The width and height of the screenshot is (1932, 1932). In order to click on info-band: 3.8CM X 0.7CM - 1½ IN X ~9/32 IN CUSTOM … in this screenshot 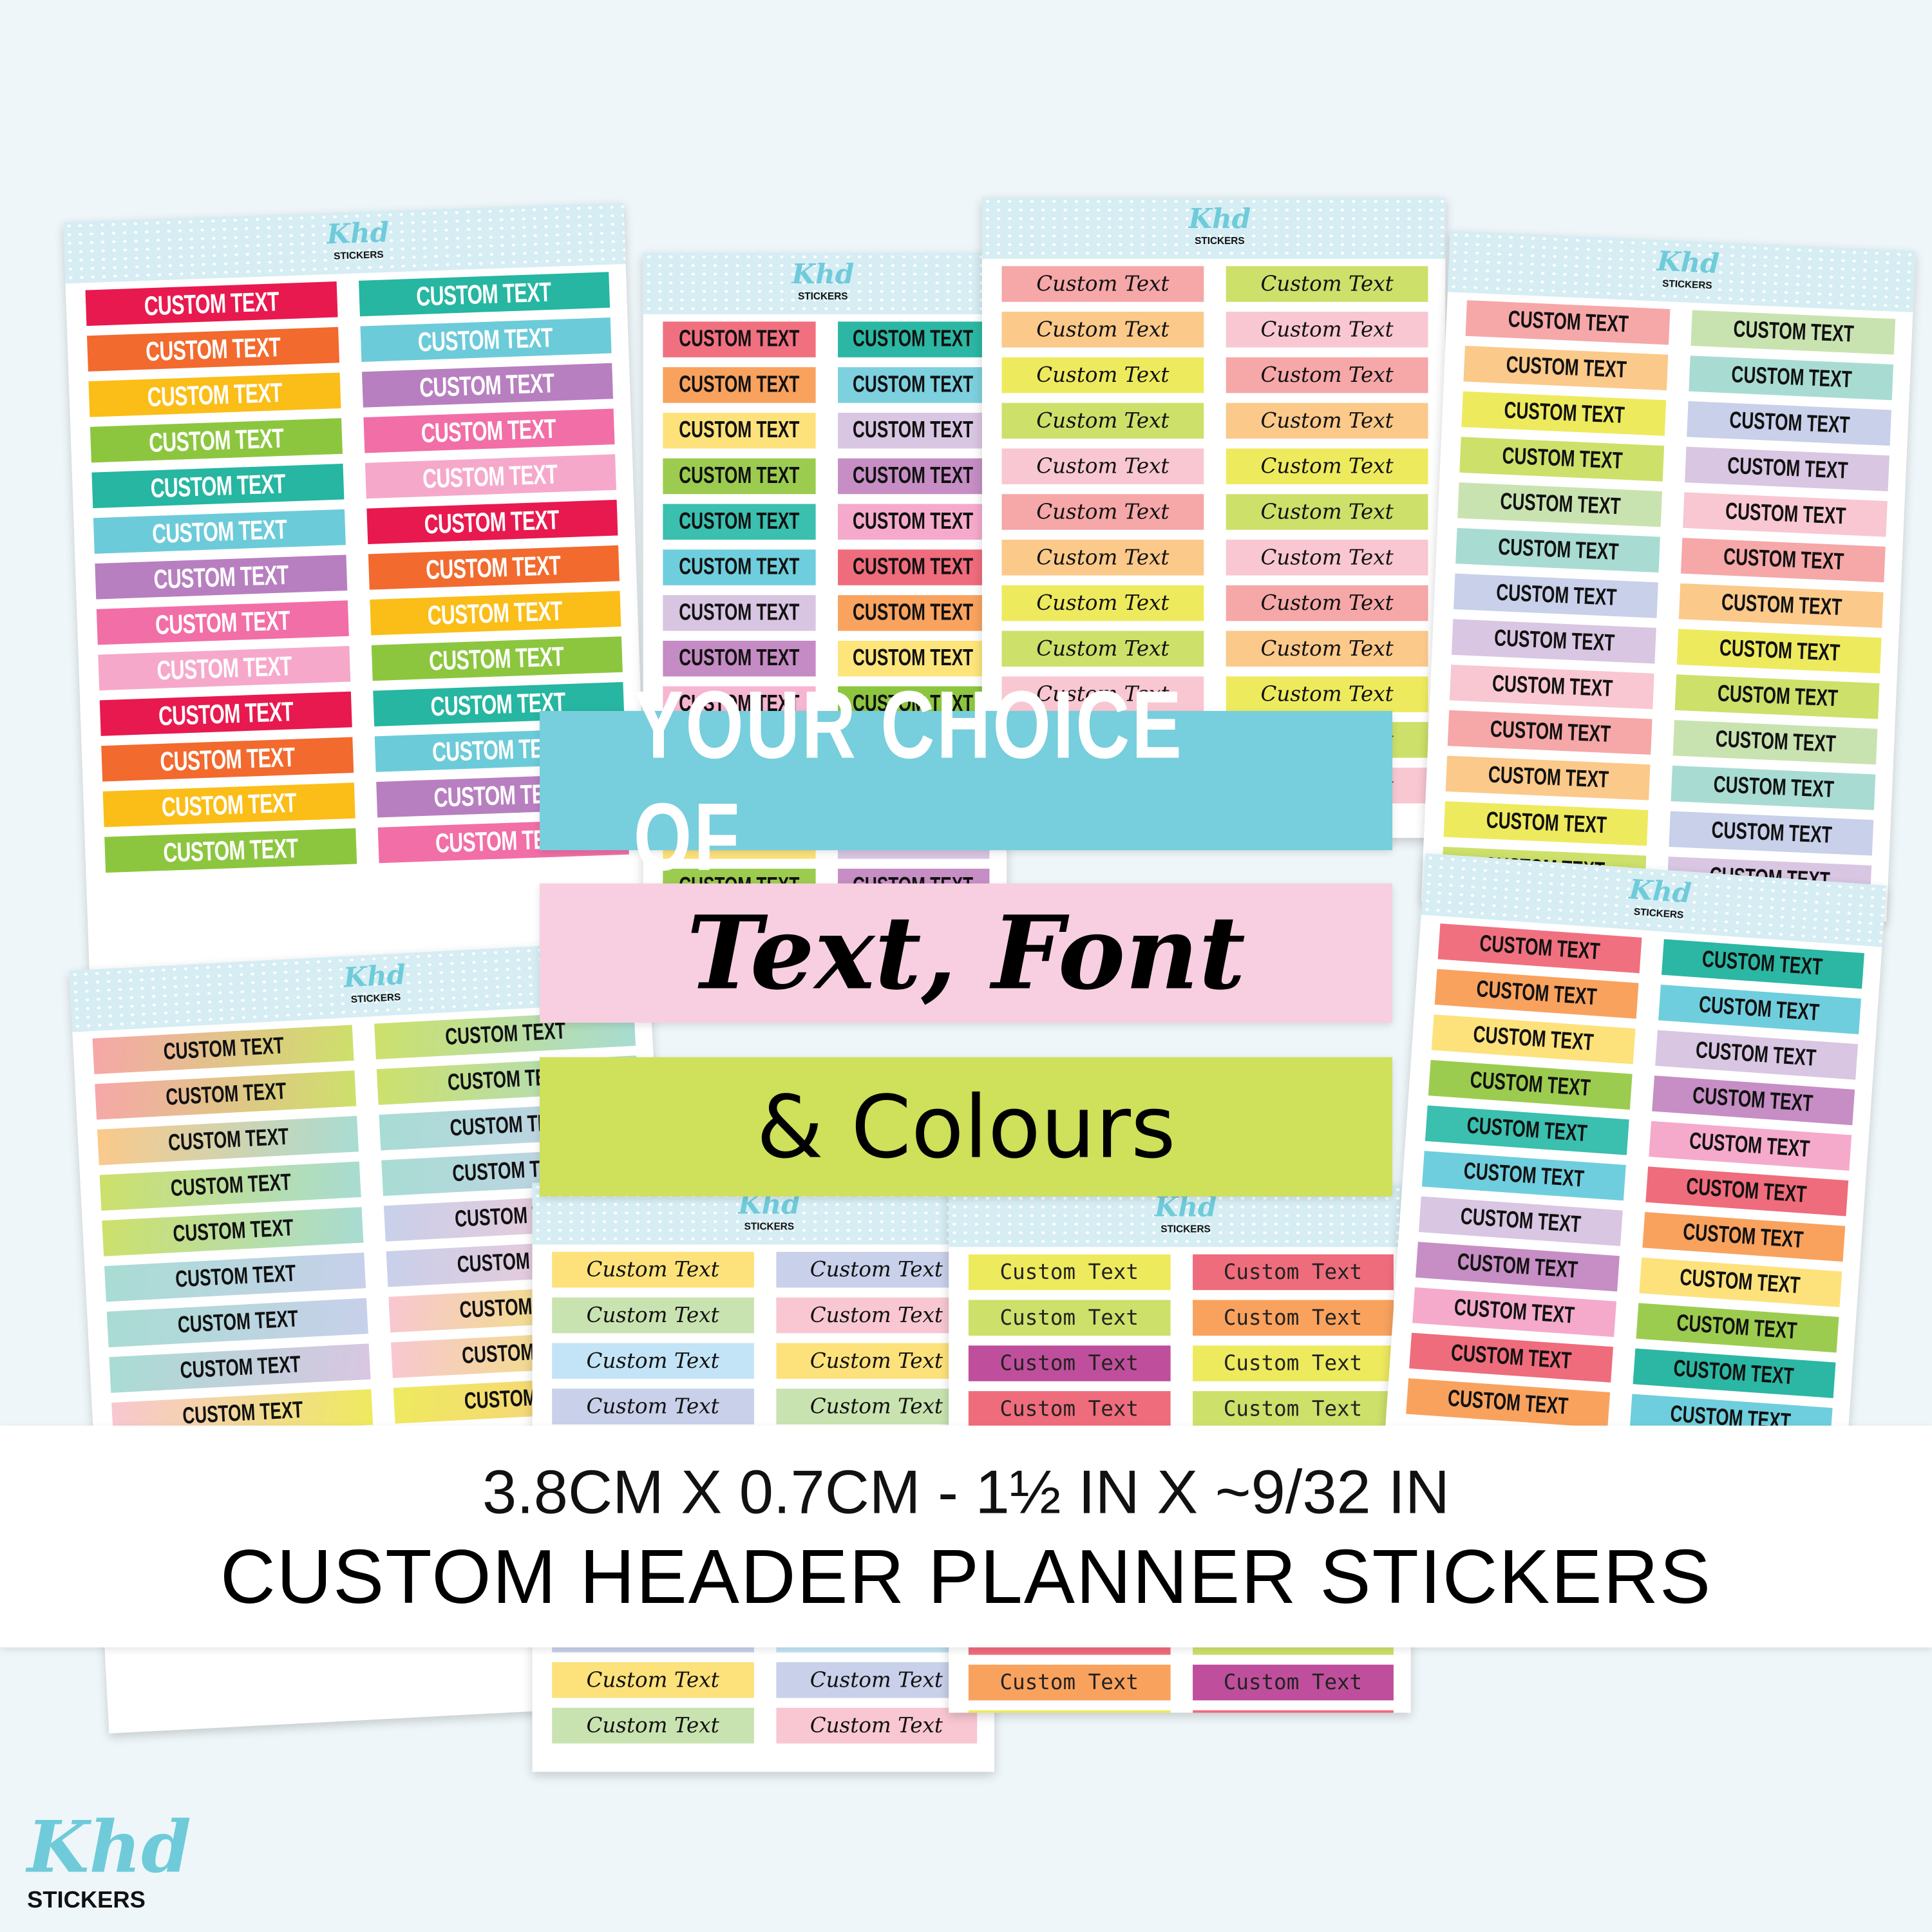, I will do `click(966, 1537)`.